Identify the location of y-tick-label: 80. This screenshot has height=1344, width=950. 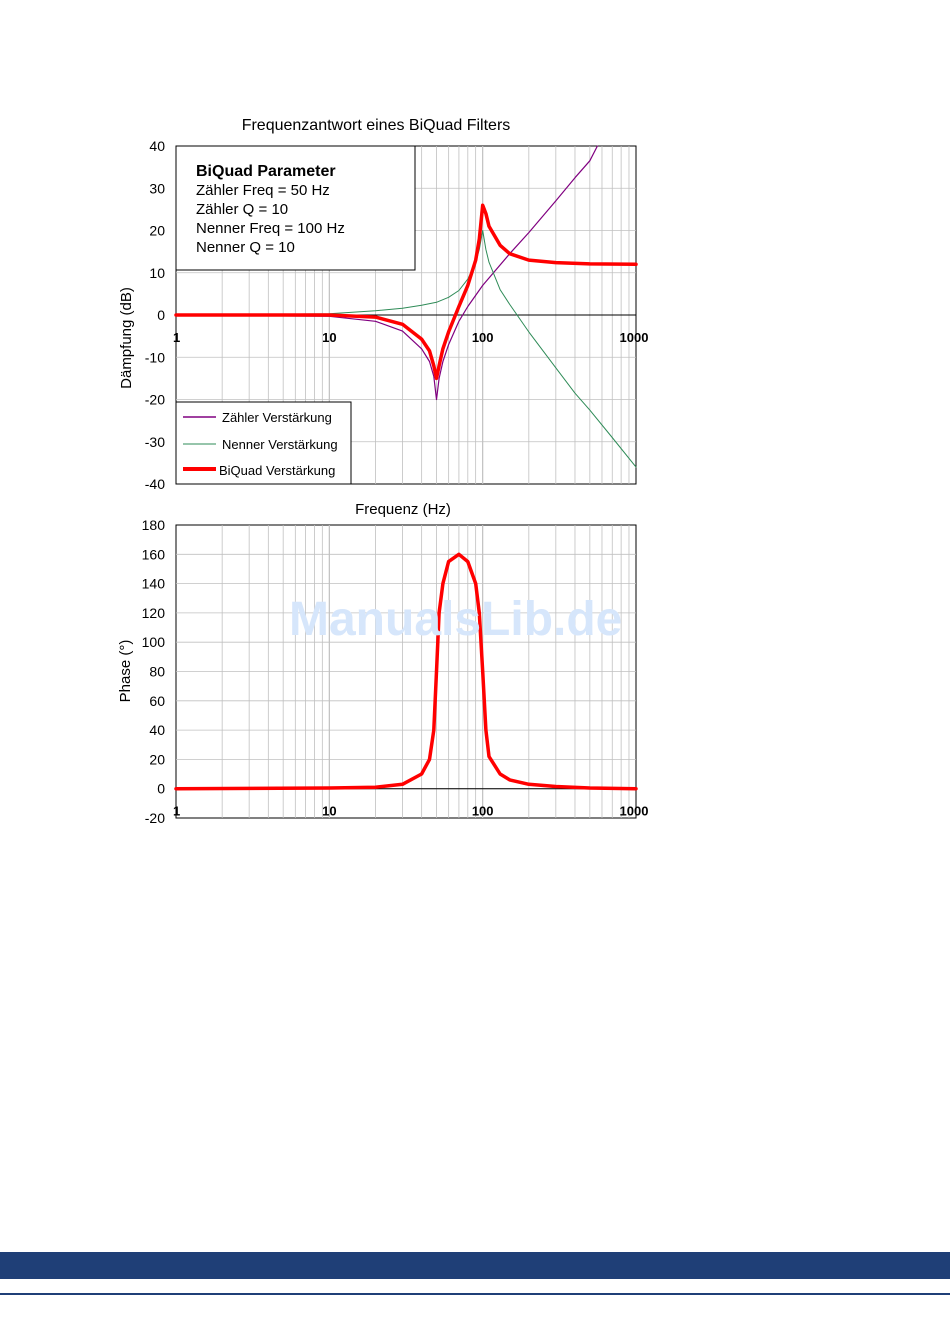
(157, 672).